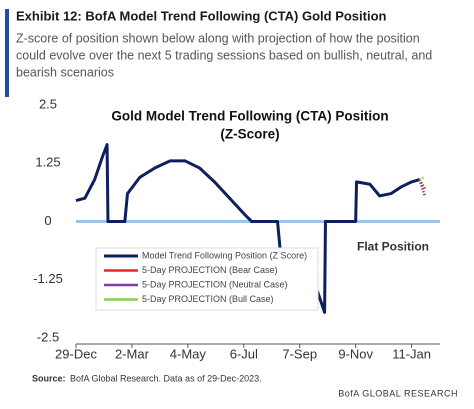 The height and width of the screenshot is (409, 474). Describe the element at coordinates (210, 270) in the screenshot. I see `legend-label: 5-Day PROJECTION (Bear Case)` at that location.